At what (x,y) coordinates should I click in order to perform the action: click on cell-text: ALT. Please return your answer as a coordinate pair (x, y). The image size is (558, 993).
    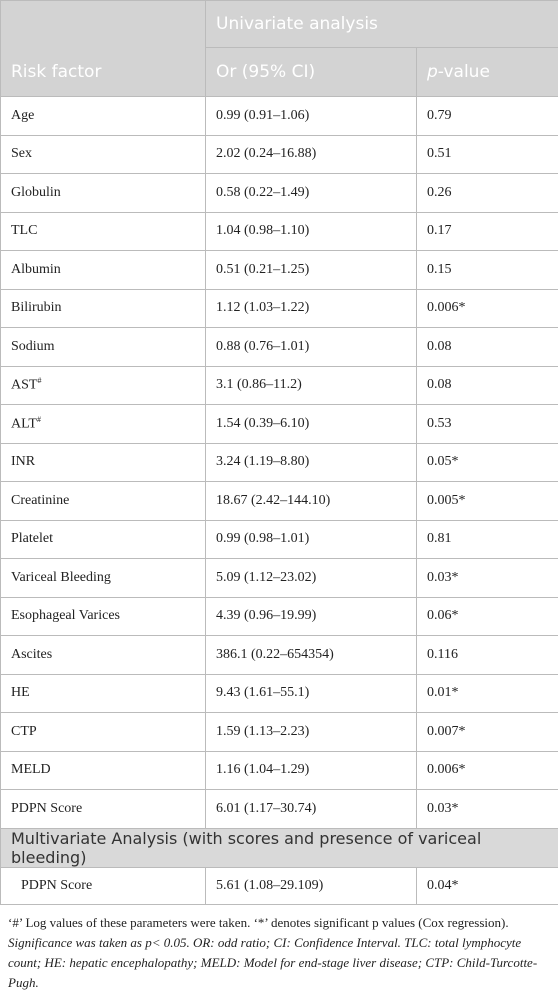
    Looking at the image, I should click on (24, 424).